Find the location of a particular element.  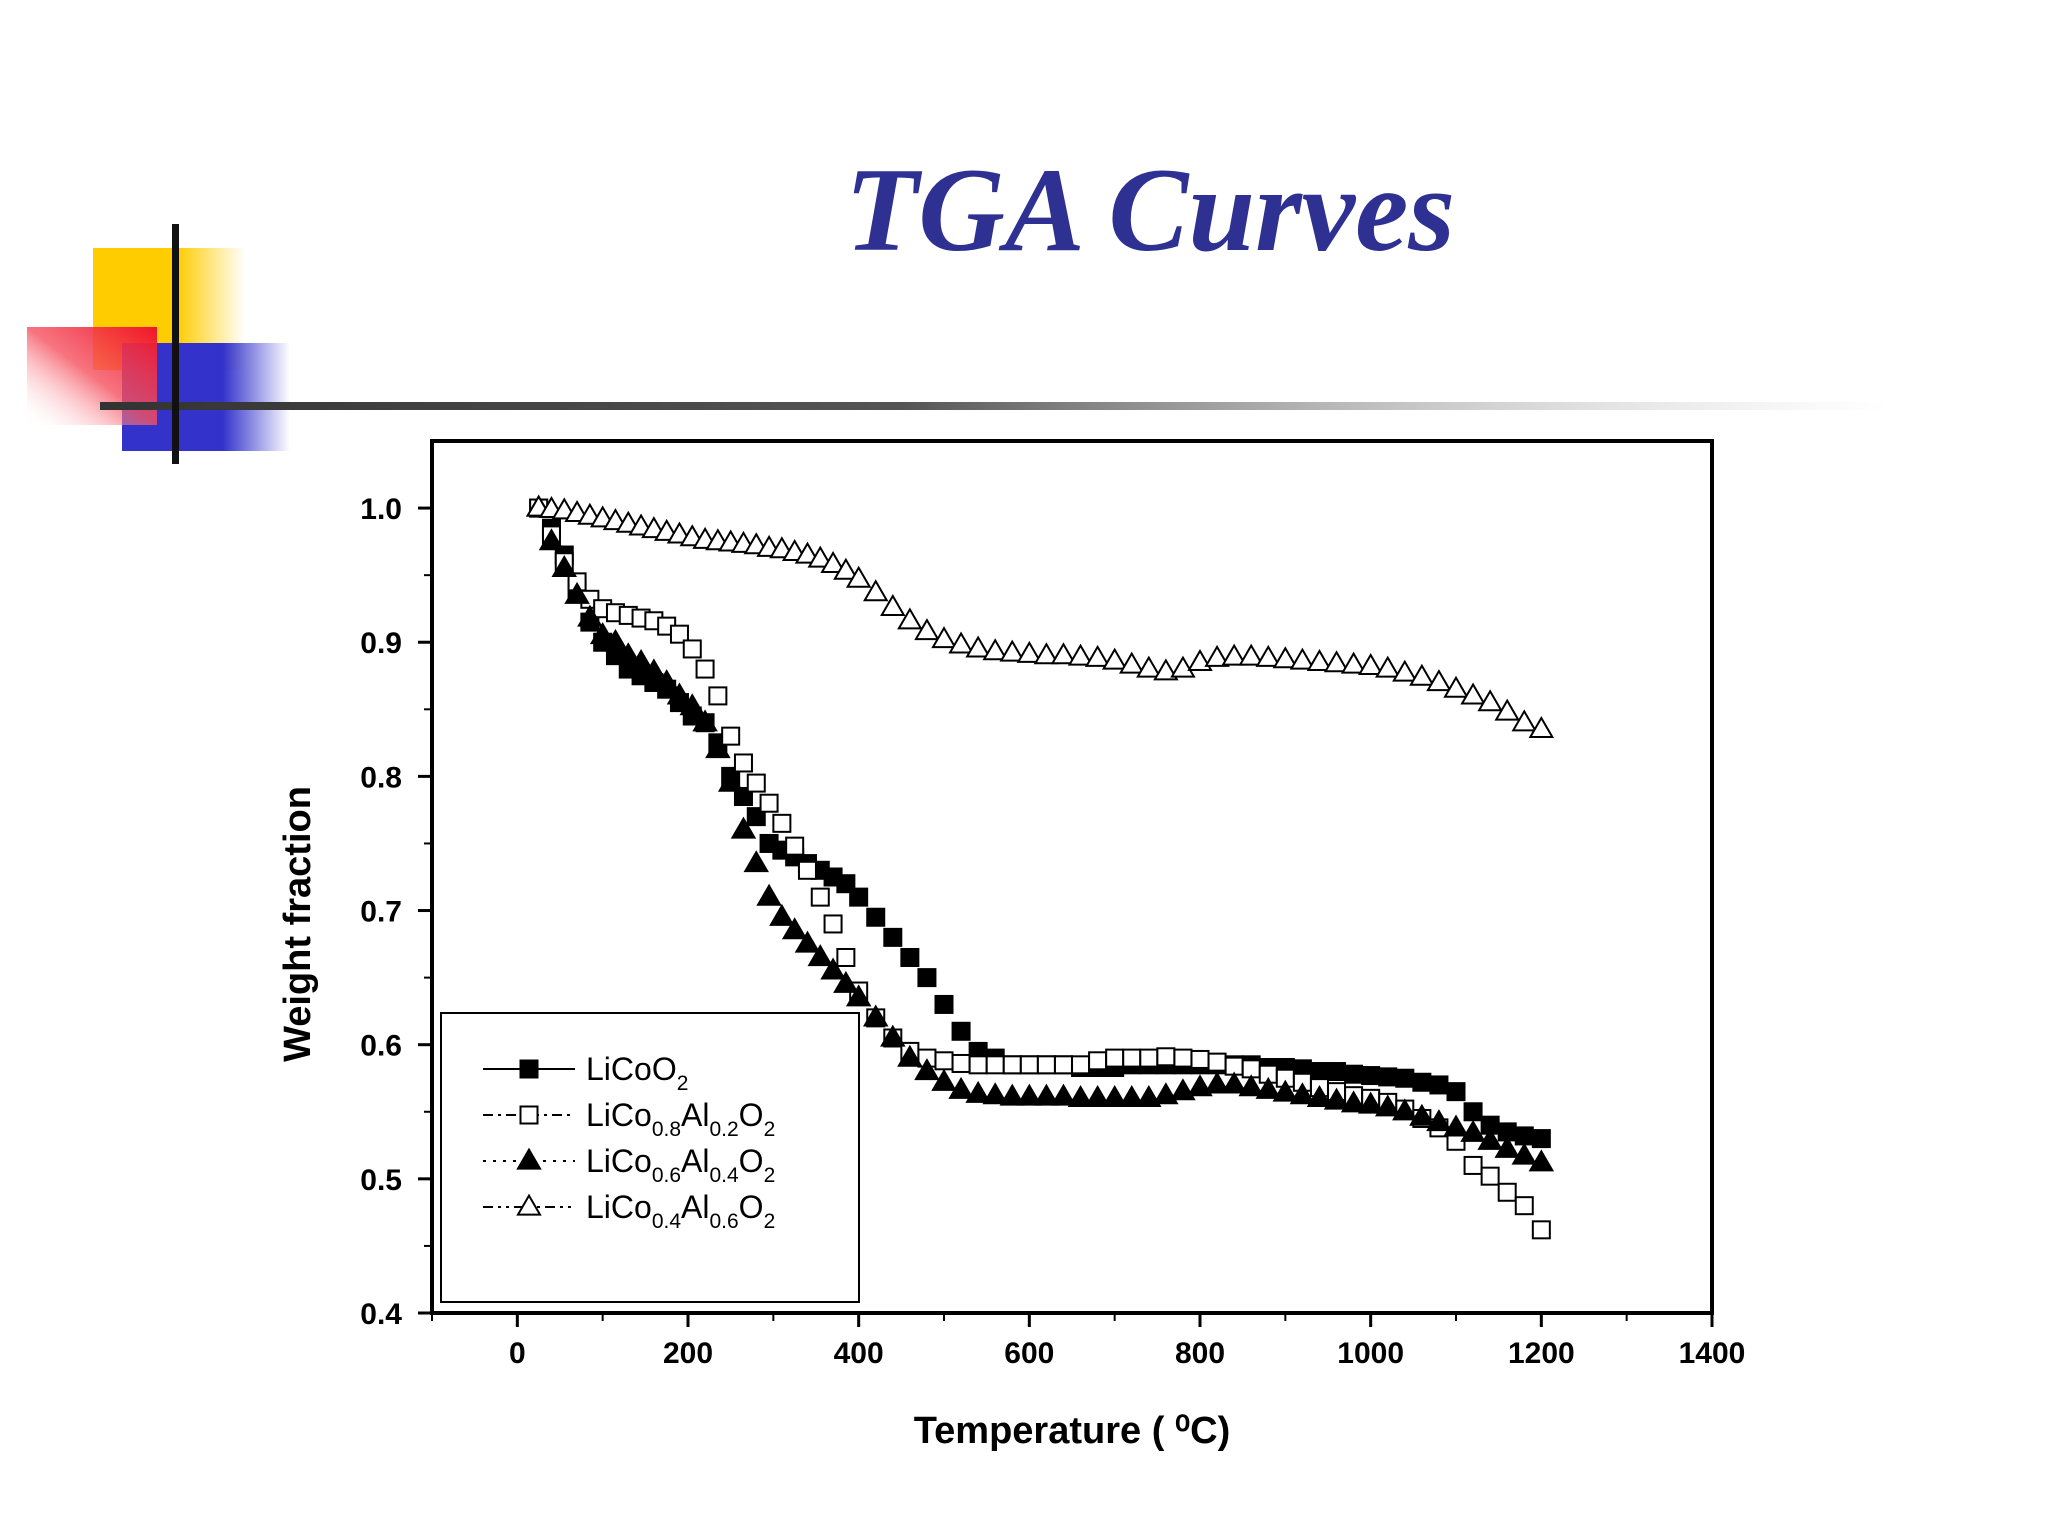

x-tick-label: 600 is located at coordinates (1029, 1353).